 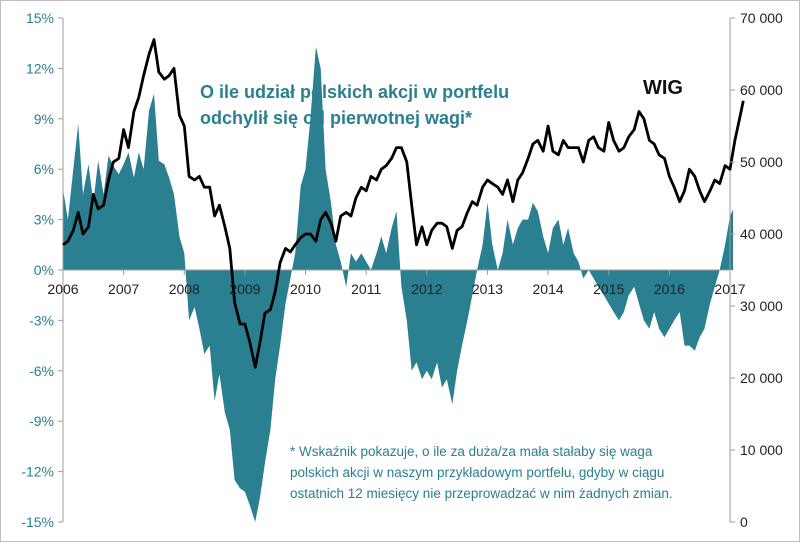 I want to click on annotation-title-line-2: odchylił się od pierwotnej wagi*, so click(x=336, y=118).